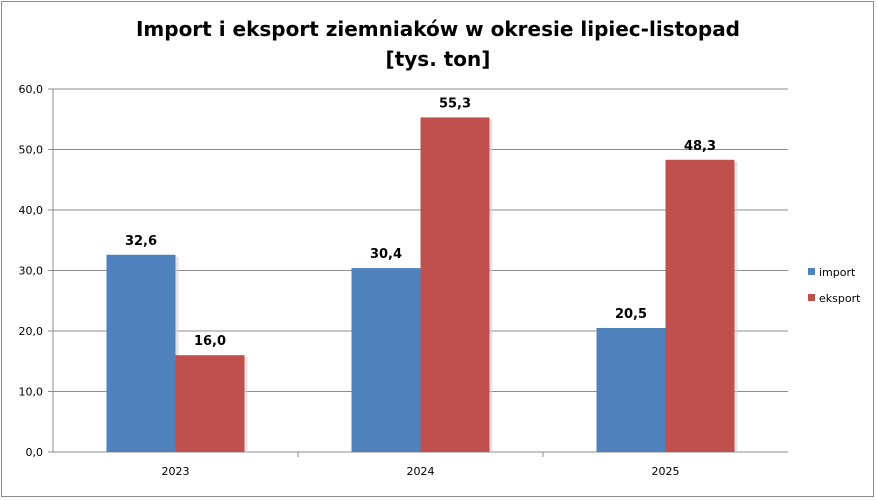  I want to click on bar-import-2023, so click(141, 353).